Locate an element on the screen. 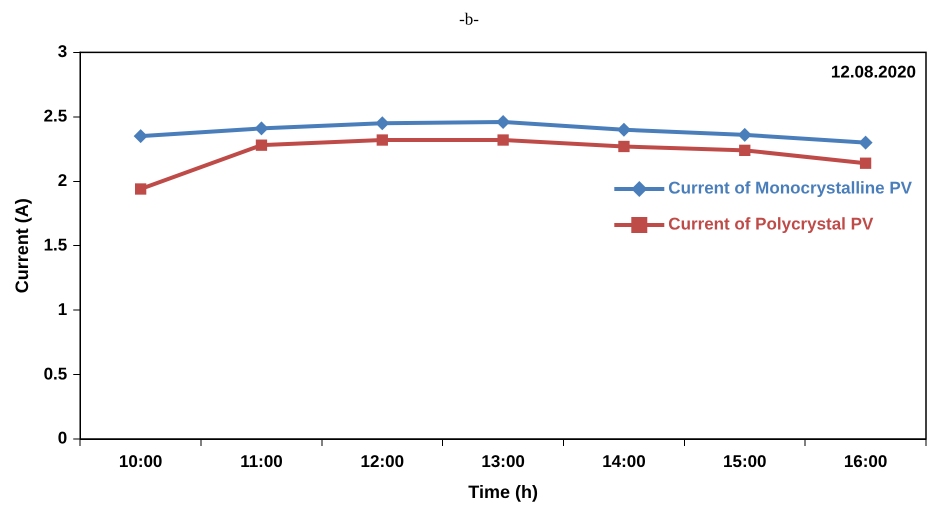 This screenshot has height=516, width=942. legend-label: Current of Monocrystalline PV is located at coordinates (790, 188).